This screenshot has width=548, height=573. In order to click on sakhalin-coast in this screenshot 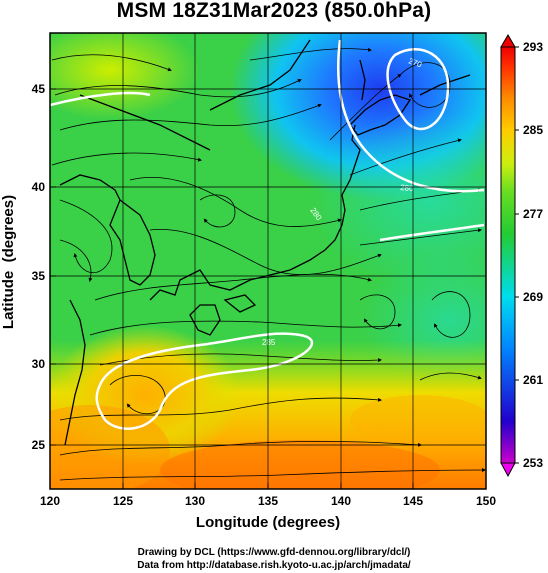, I will do `click(362, 80)`.